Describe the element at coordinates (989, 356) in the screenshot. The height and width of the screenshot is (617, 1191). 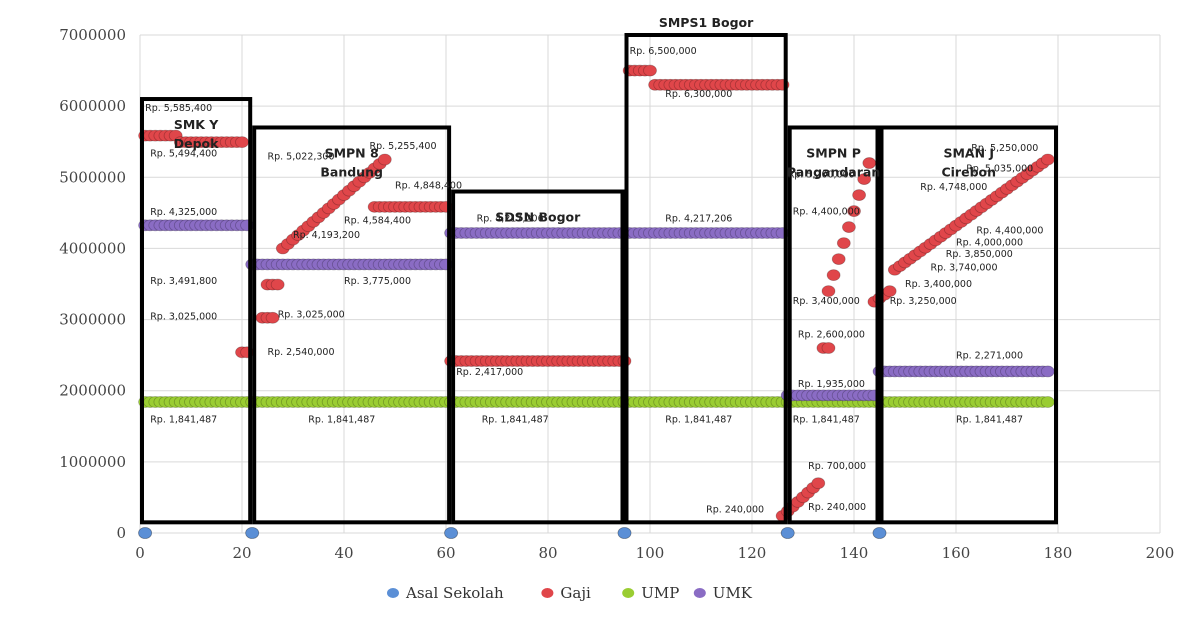
I see `salary-annotation: Rp. 2,271,000` at that location.